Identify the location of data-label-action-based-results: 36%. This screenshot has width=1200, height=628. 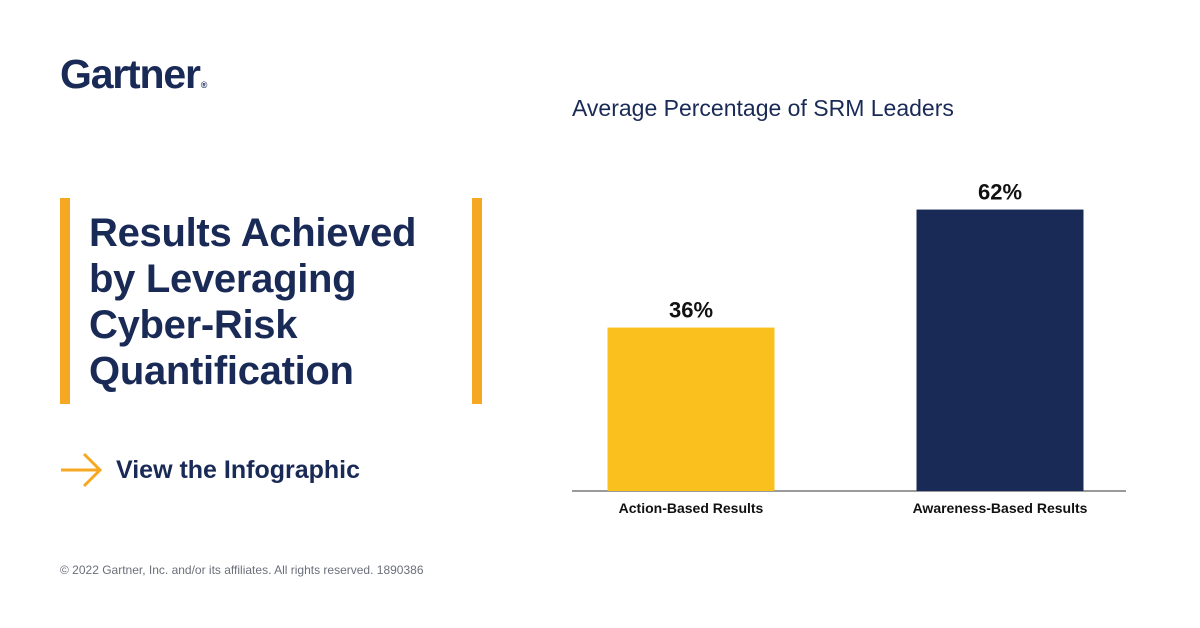
(691, 310).